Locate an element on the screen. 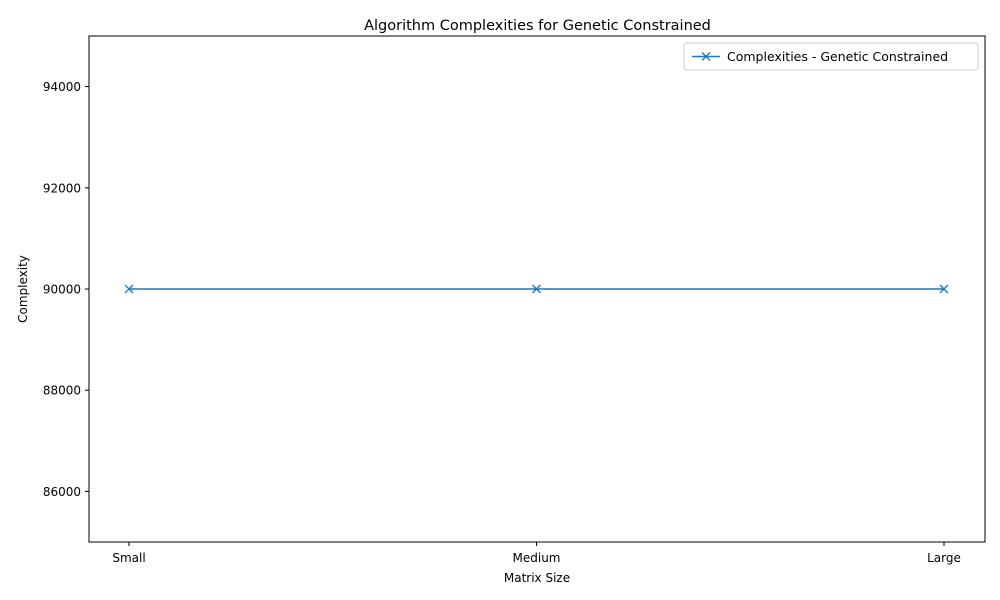  legend-marker-glyph is located at coordinates (706, 56).